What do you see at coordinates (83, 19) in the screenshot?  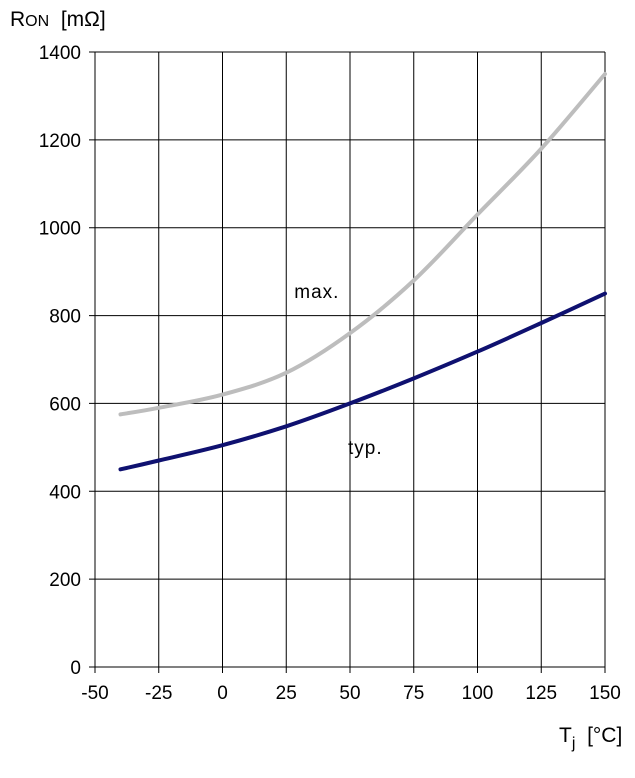 I see `y-axis-label-unit: [mΩ]` at bounding box center [83, 19].